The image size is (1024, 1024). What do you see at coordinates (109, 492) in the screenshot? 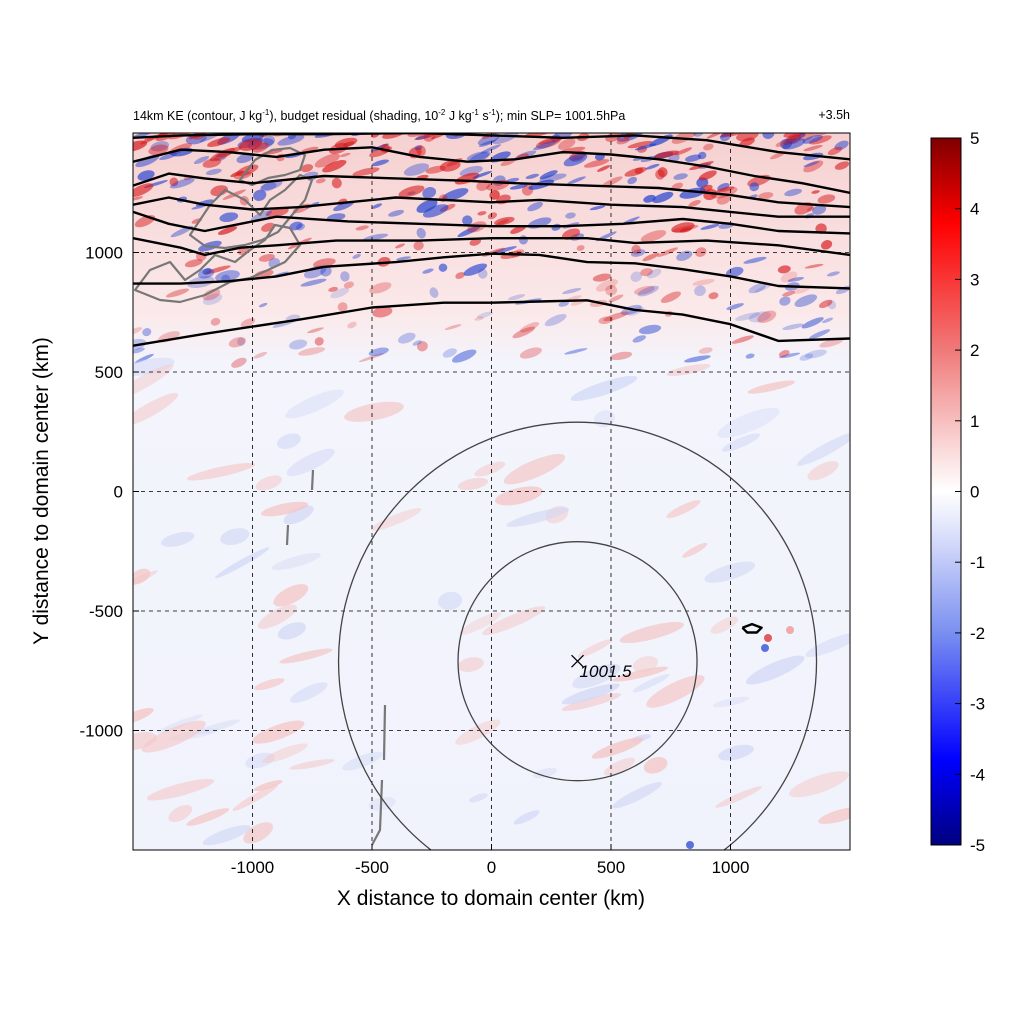
I see `y-axis-ticks: 1000 500 0 -500 -1000` at bounding box center [109, 492].